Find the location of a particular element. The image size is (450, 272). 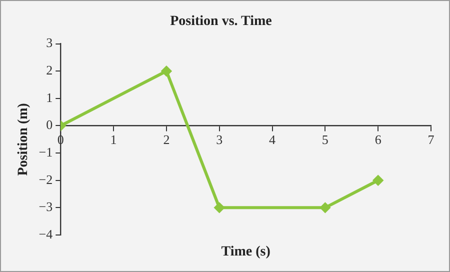

y-axis-title: Position (m) is located at coordinates (24, 139).